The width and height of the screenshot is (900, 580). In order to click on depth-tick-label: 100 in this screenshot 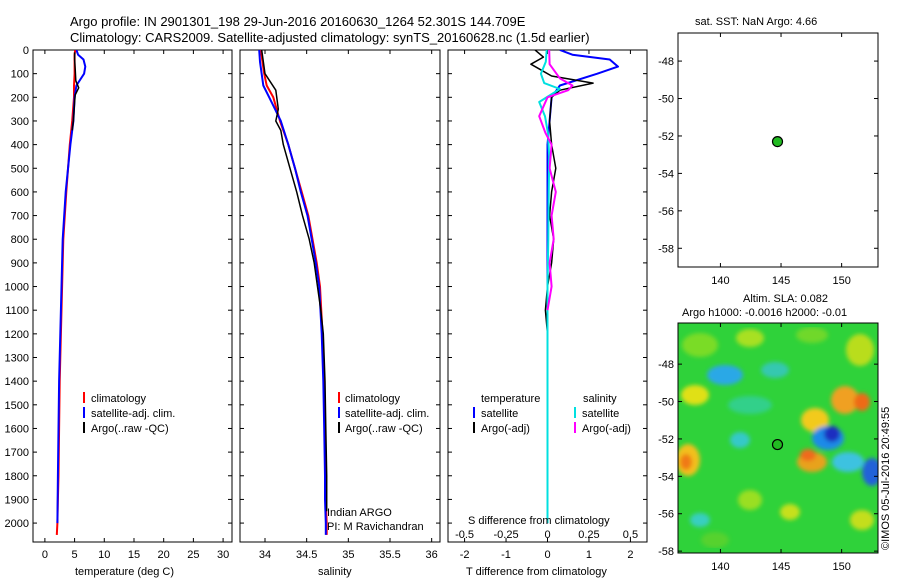, I will do `click(20, 75)`.